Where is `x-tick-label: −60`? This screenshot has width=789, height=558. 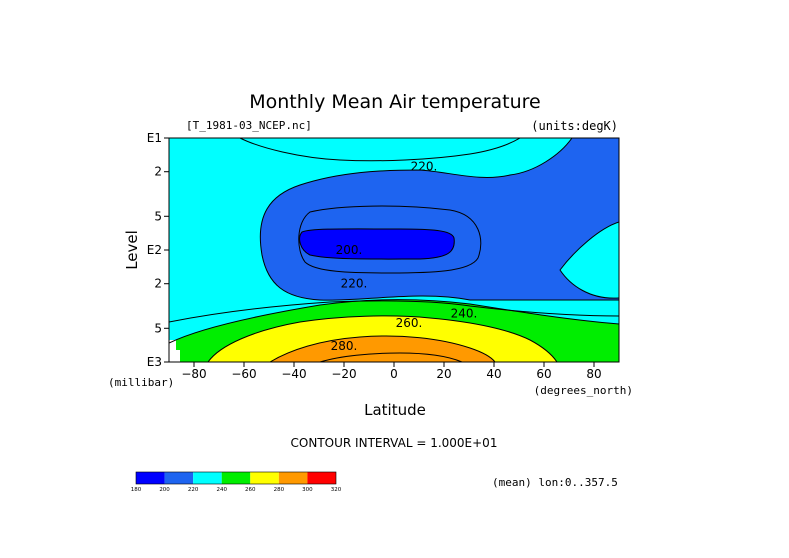 x-tick-label: −60 is located at coordinates (243, 374).